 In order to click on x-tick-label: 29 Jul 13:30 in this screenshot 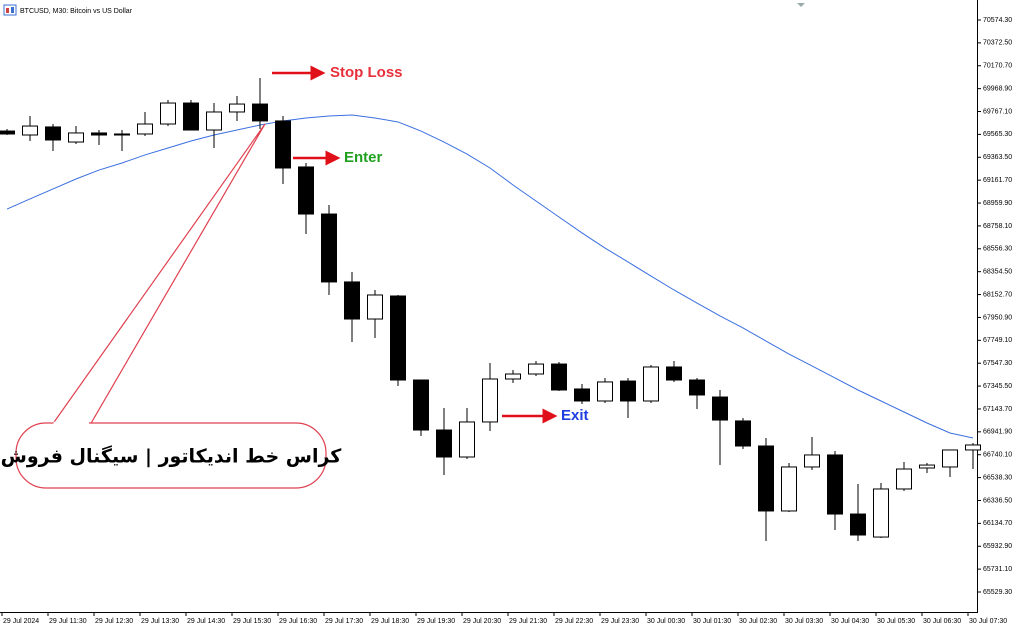, I will do `click(160, 621)`.